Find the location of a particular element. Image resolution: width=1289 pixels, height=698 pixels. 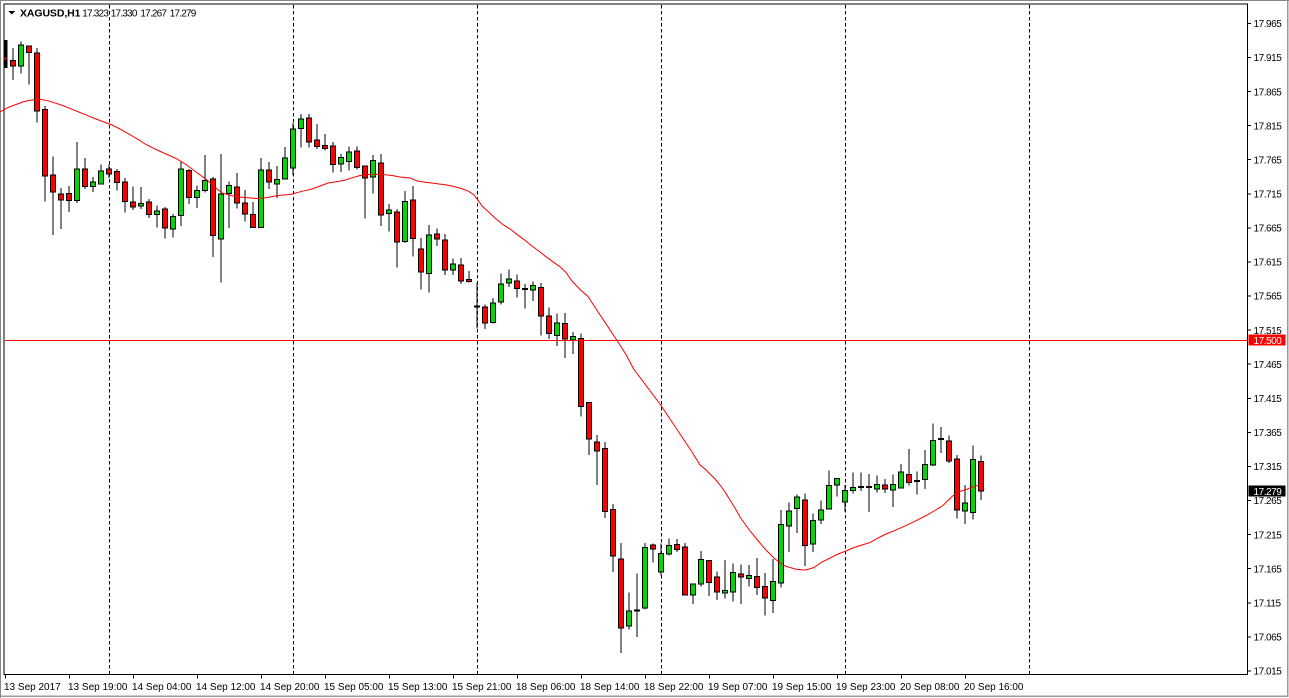

svg-text: 17.815 is located at coordinates (1268, 126).